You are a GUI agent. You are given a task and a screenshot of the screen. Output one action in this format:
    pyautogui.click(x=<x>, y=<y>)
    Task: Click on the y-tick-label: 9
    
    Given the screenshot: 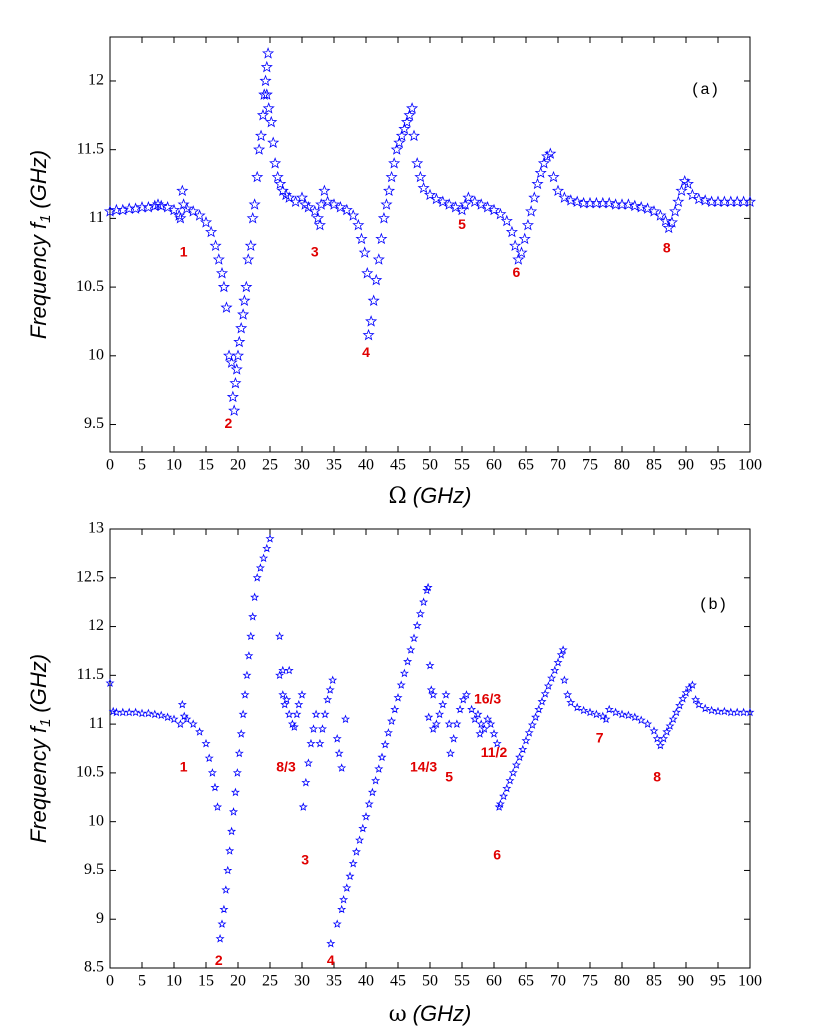 What is the action you would take?
    pyautogui.click(x=100, y=918)
    